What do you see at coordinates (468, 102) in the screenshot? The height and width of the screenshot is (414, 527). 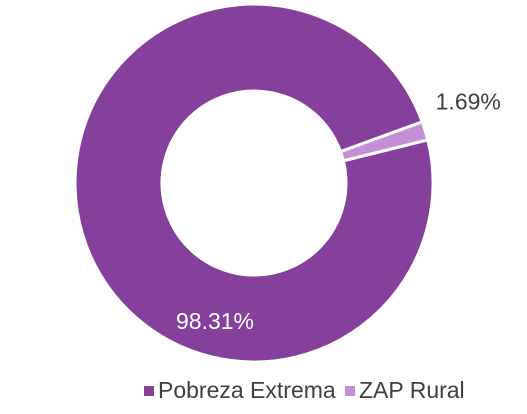 I see `data-label: 1.69%` at bounding box center [468, 102].